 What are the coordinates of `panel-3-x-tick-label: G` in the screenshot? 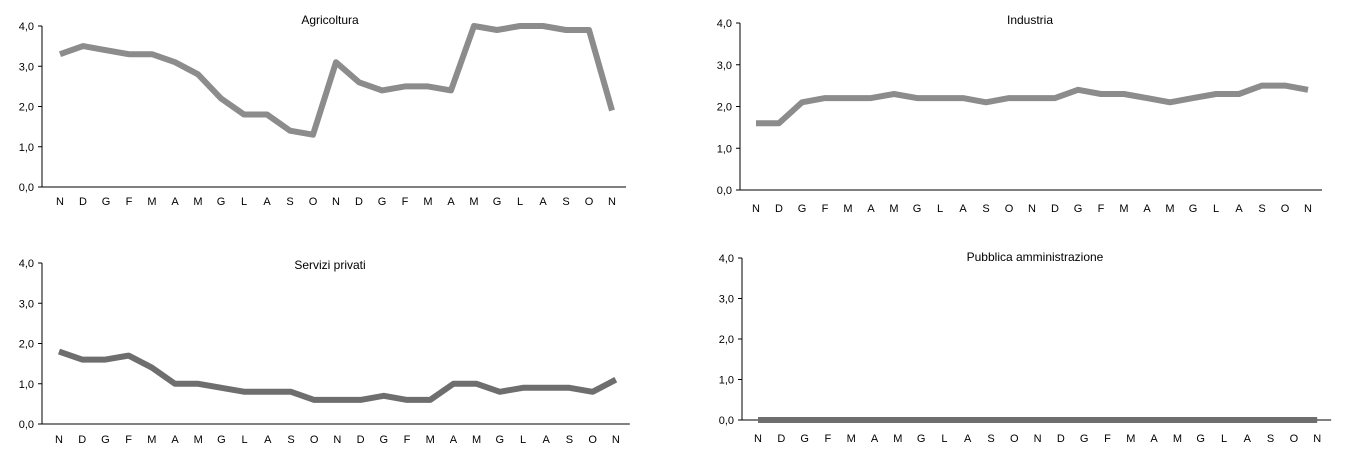 It's located at (105, 440).